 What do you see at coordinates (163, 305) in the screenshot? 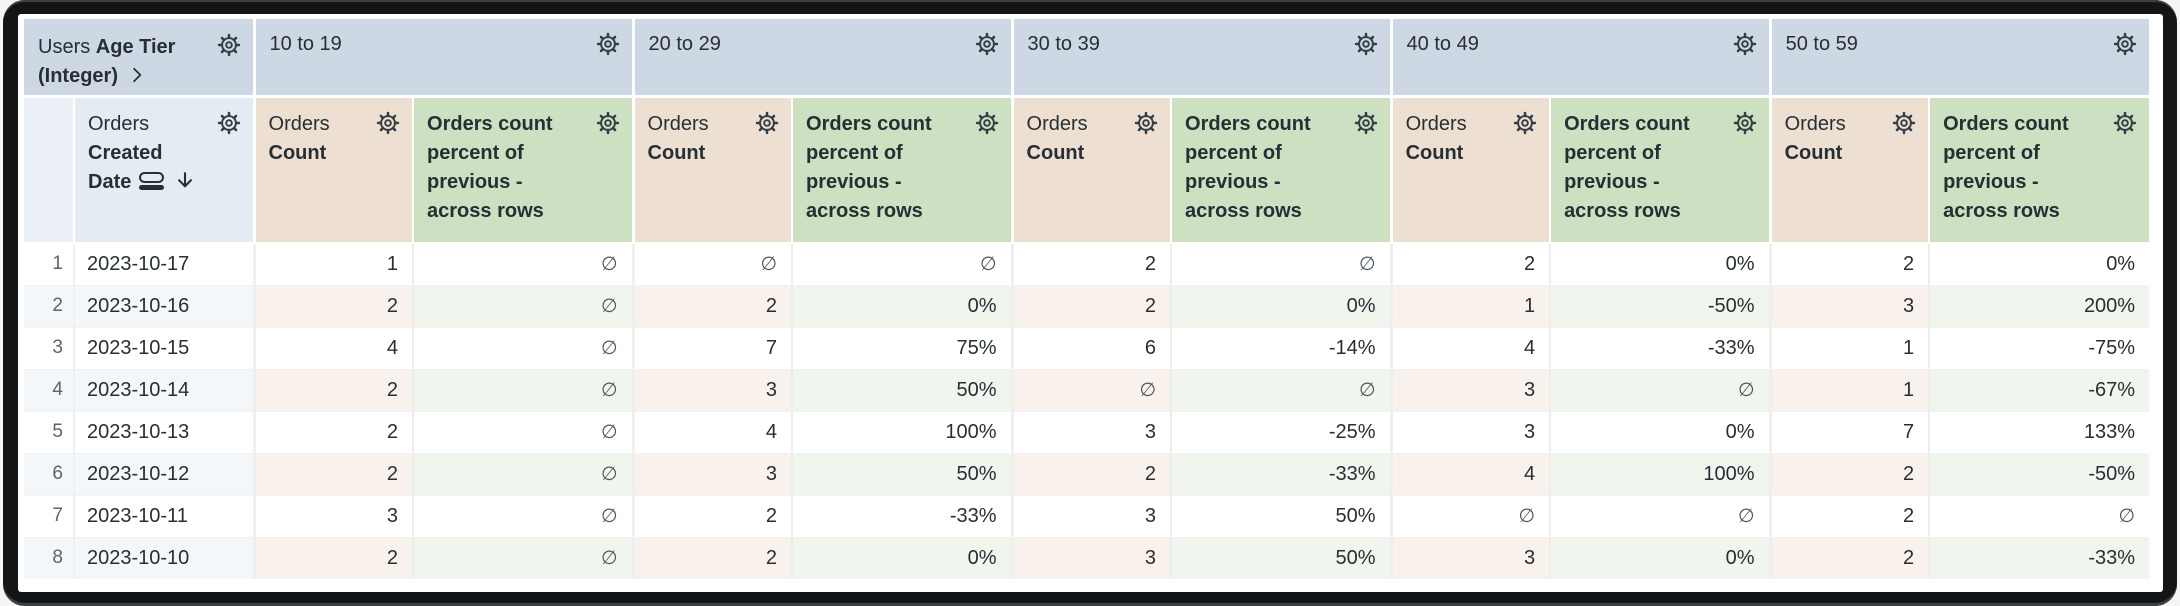
I see `date-cell: 2023-10-16` at bounding box center [163, 305].